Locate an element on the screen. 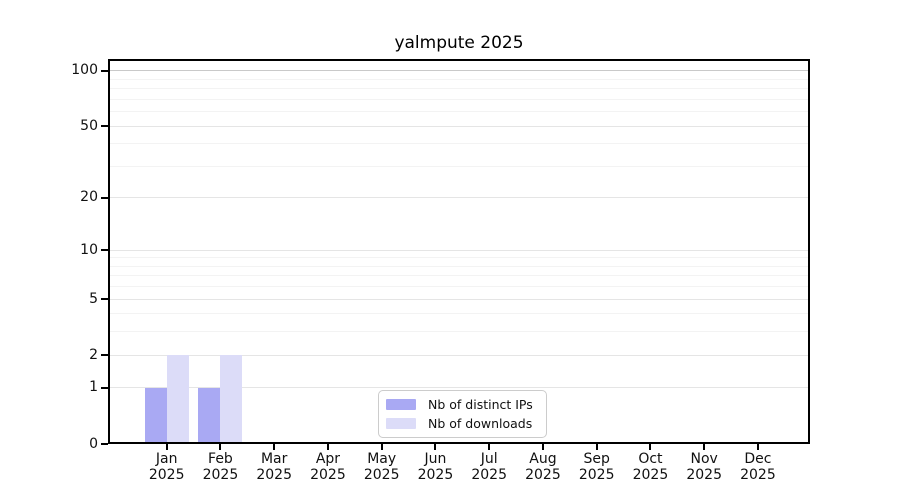 This screenshot has width=900, height=500. x-tick-month: May is located at coordinates (382, 459).